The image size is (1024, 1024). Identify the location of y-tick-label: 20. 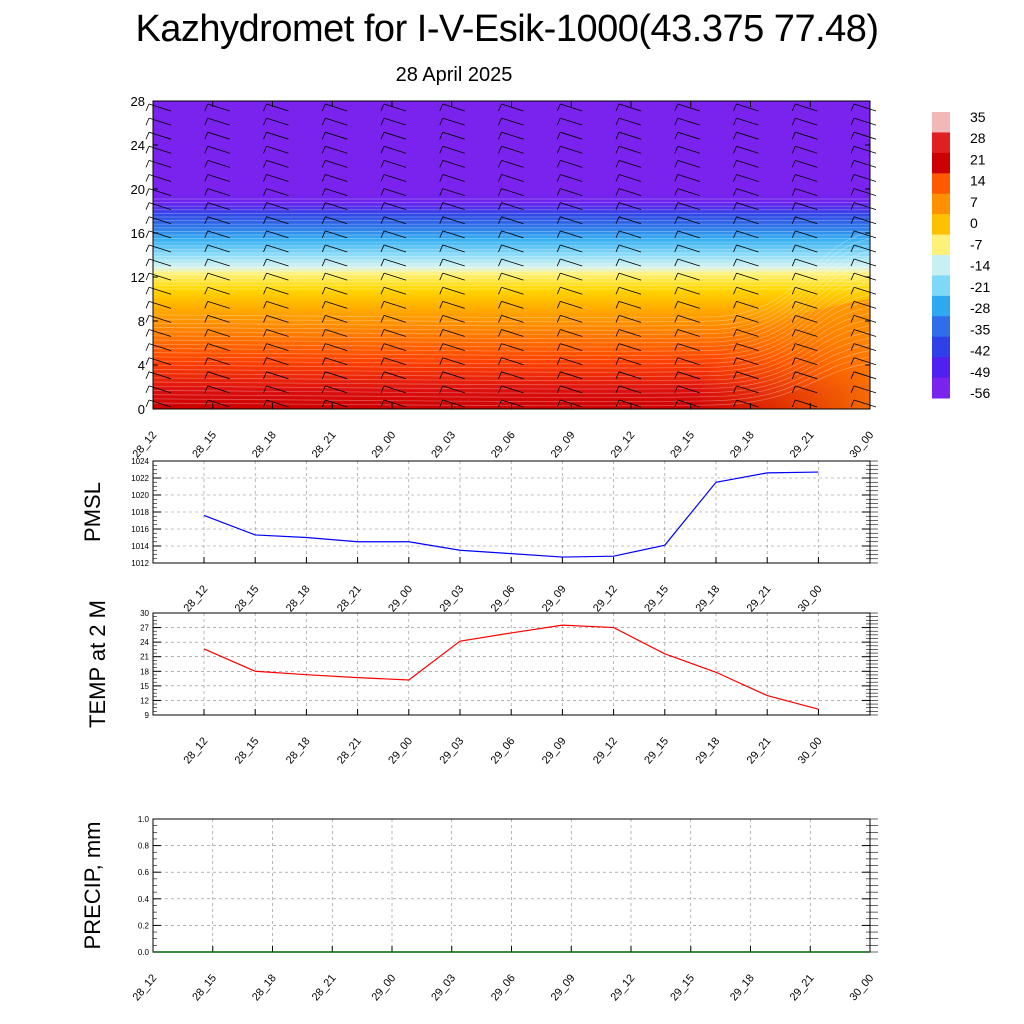
(138, 189).